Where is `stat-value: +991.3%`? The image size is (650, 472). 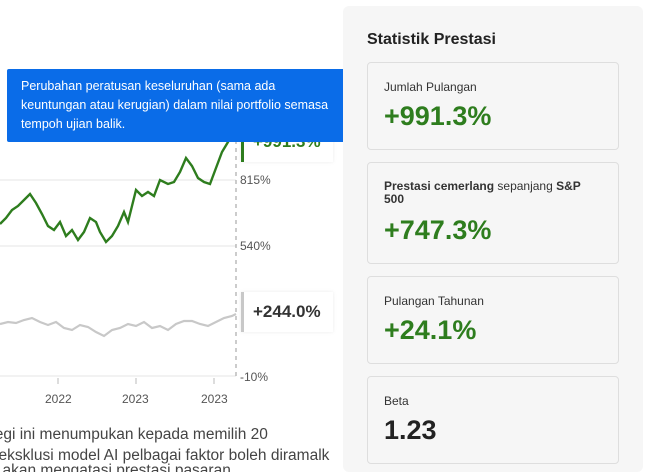 stat-value: +991.3% is located at coordinates (438, 116).